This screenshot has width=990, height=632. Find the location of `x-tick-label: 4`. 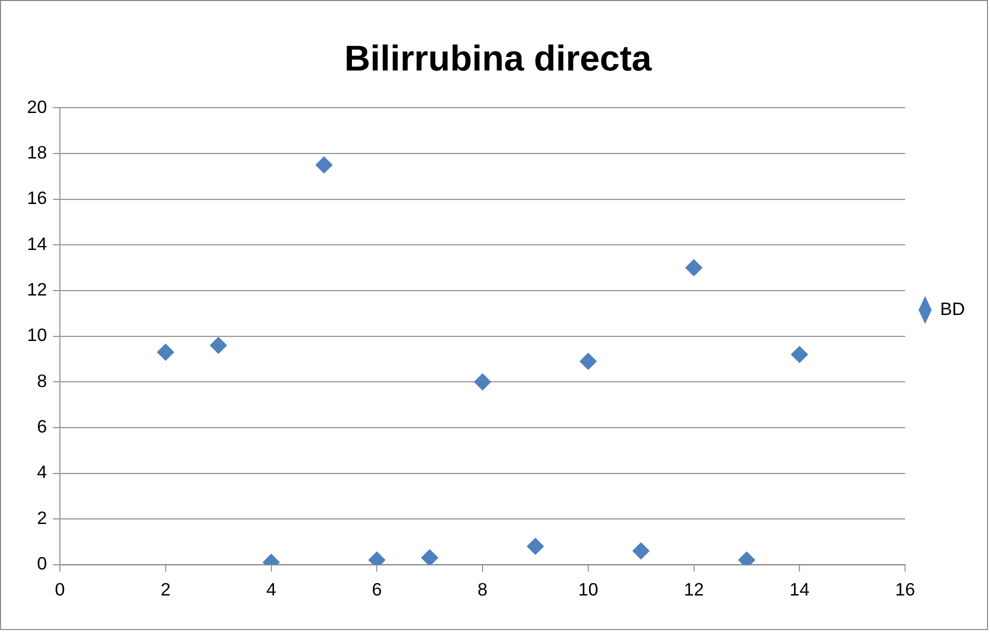

x-tick-label: 4 is located at coordinates (271, 589).